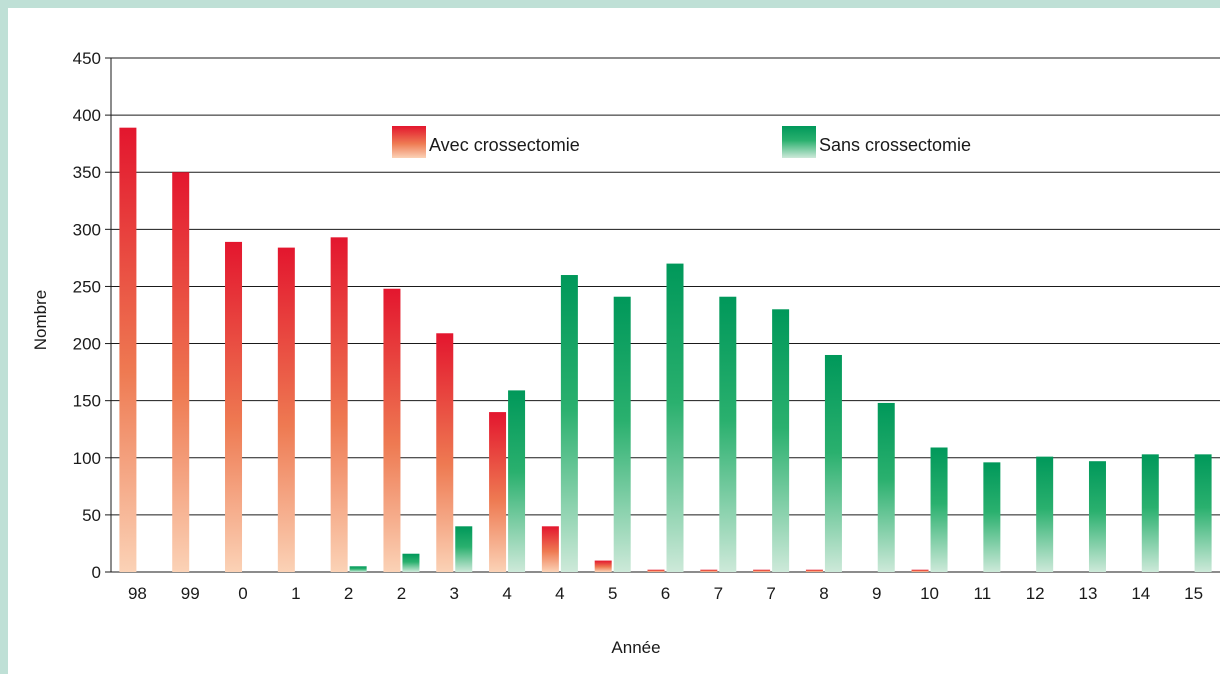 The width and height of the screenshot is (1220, 674). What do you see at coordinates (876, 593) in the screenshot?
I see `x-tick-label: 9` at bounding box center [876, 593].